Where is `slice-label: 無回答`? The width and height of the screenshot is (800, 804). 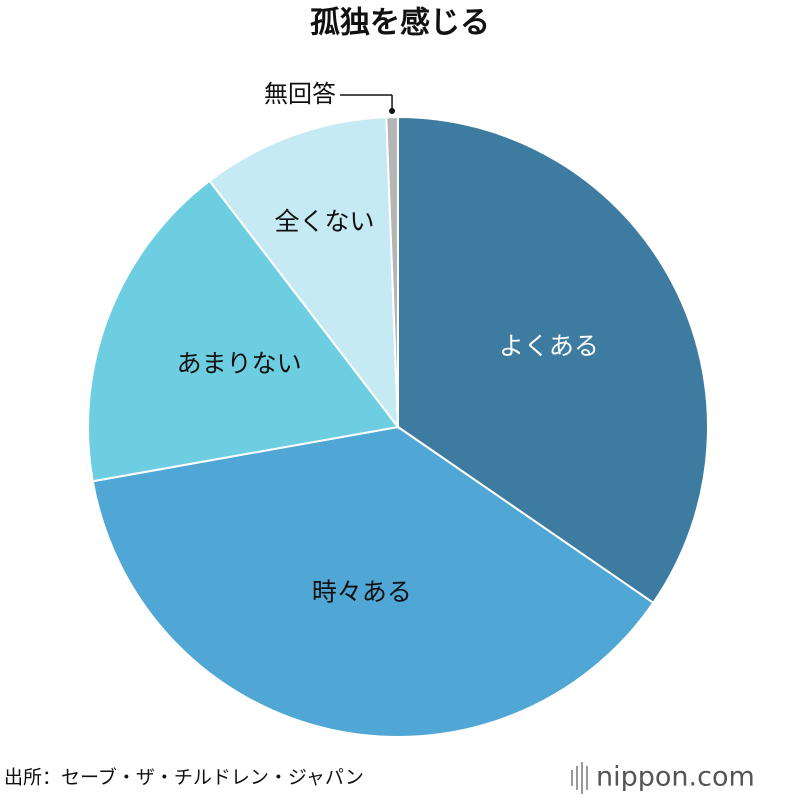 slice-label: 無回答 is located at coordinates (300, 94).